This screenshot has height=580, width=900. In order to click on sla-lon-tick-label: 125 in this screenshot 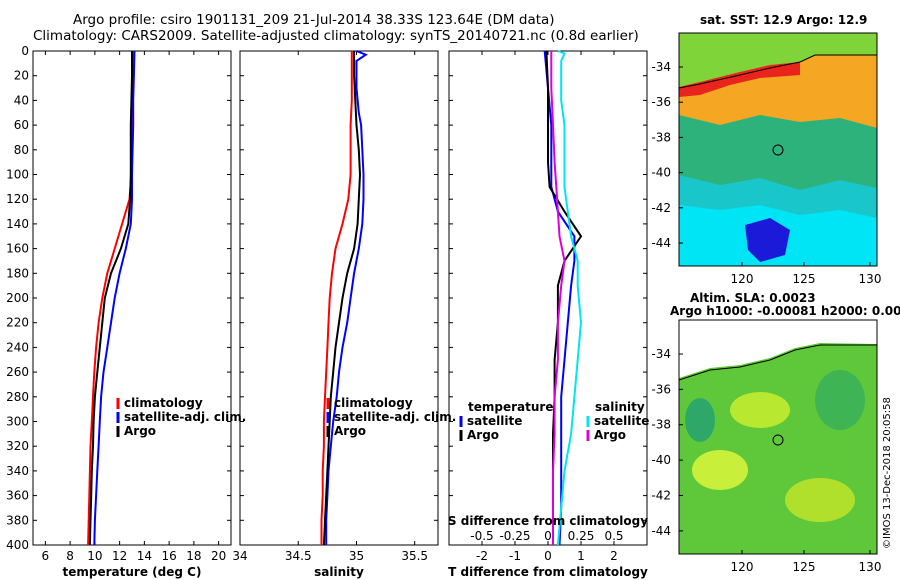, I will do `click(804, 567)`.